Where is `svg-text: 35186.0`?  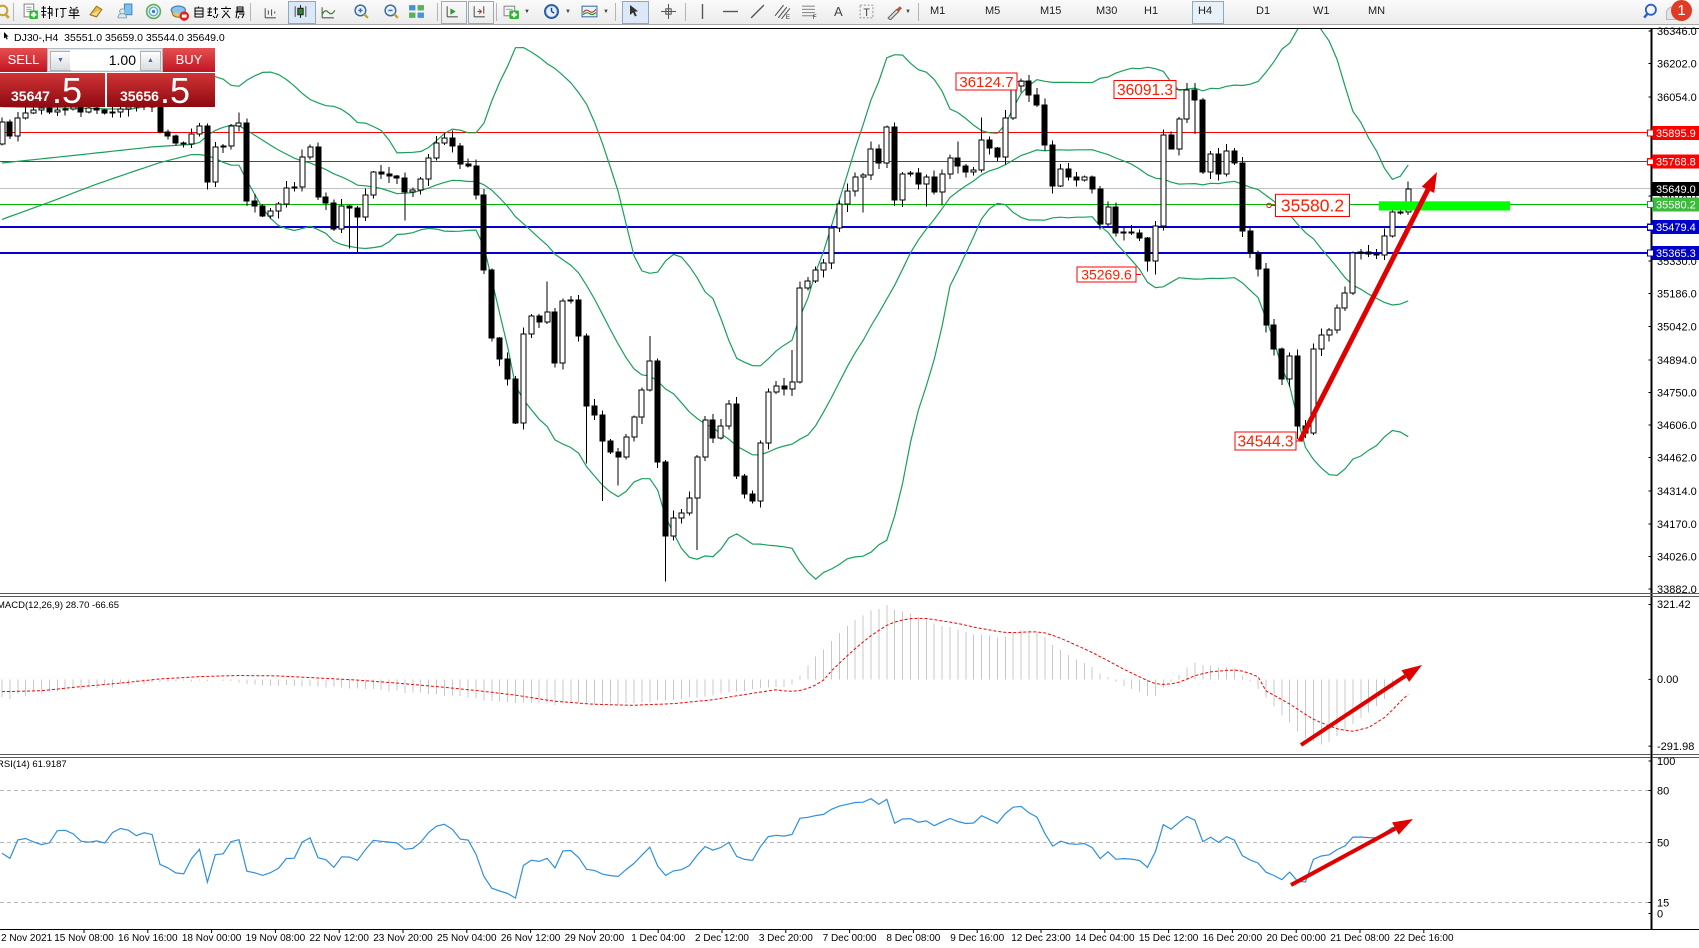
svg-text: 35186.0 is located at coordinates (1677, 295).